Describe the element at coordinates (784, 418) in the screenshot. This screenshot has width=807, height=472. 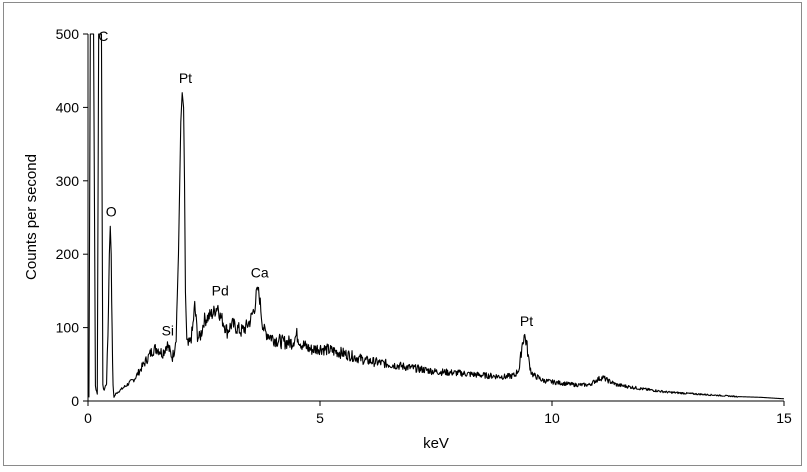
I see `x-tick-label: 15` at that location.